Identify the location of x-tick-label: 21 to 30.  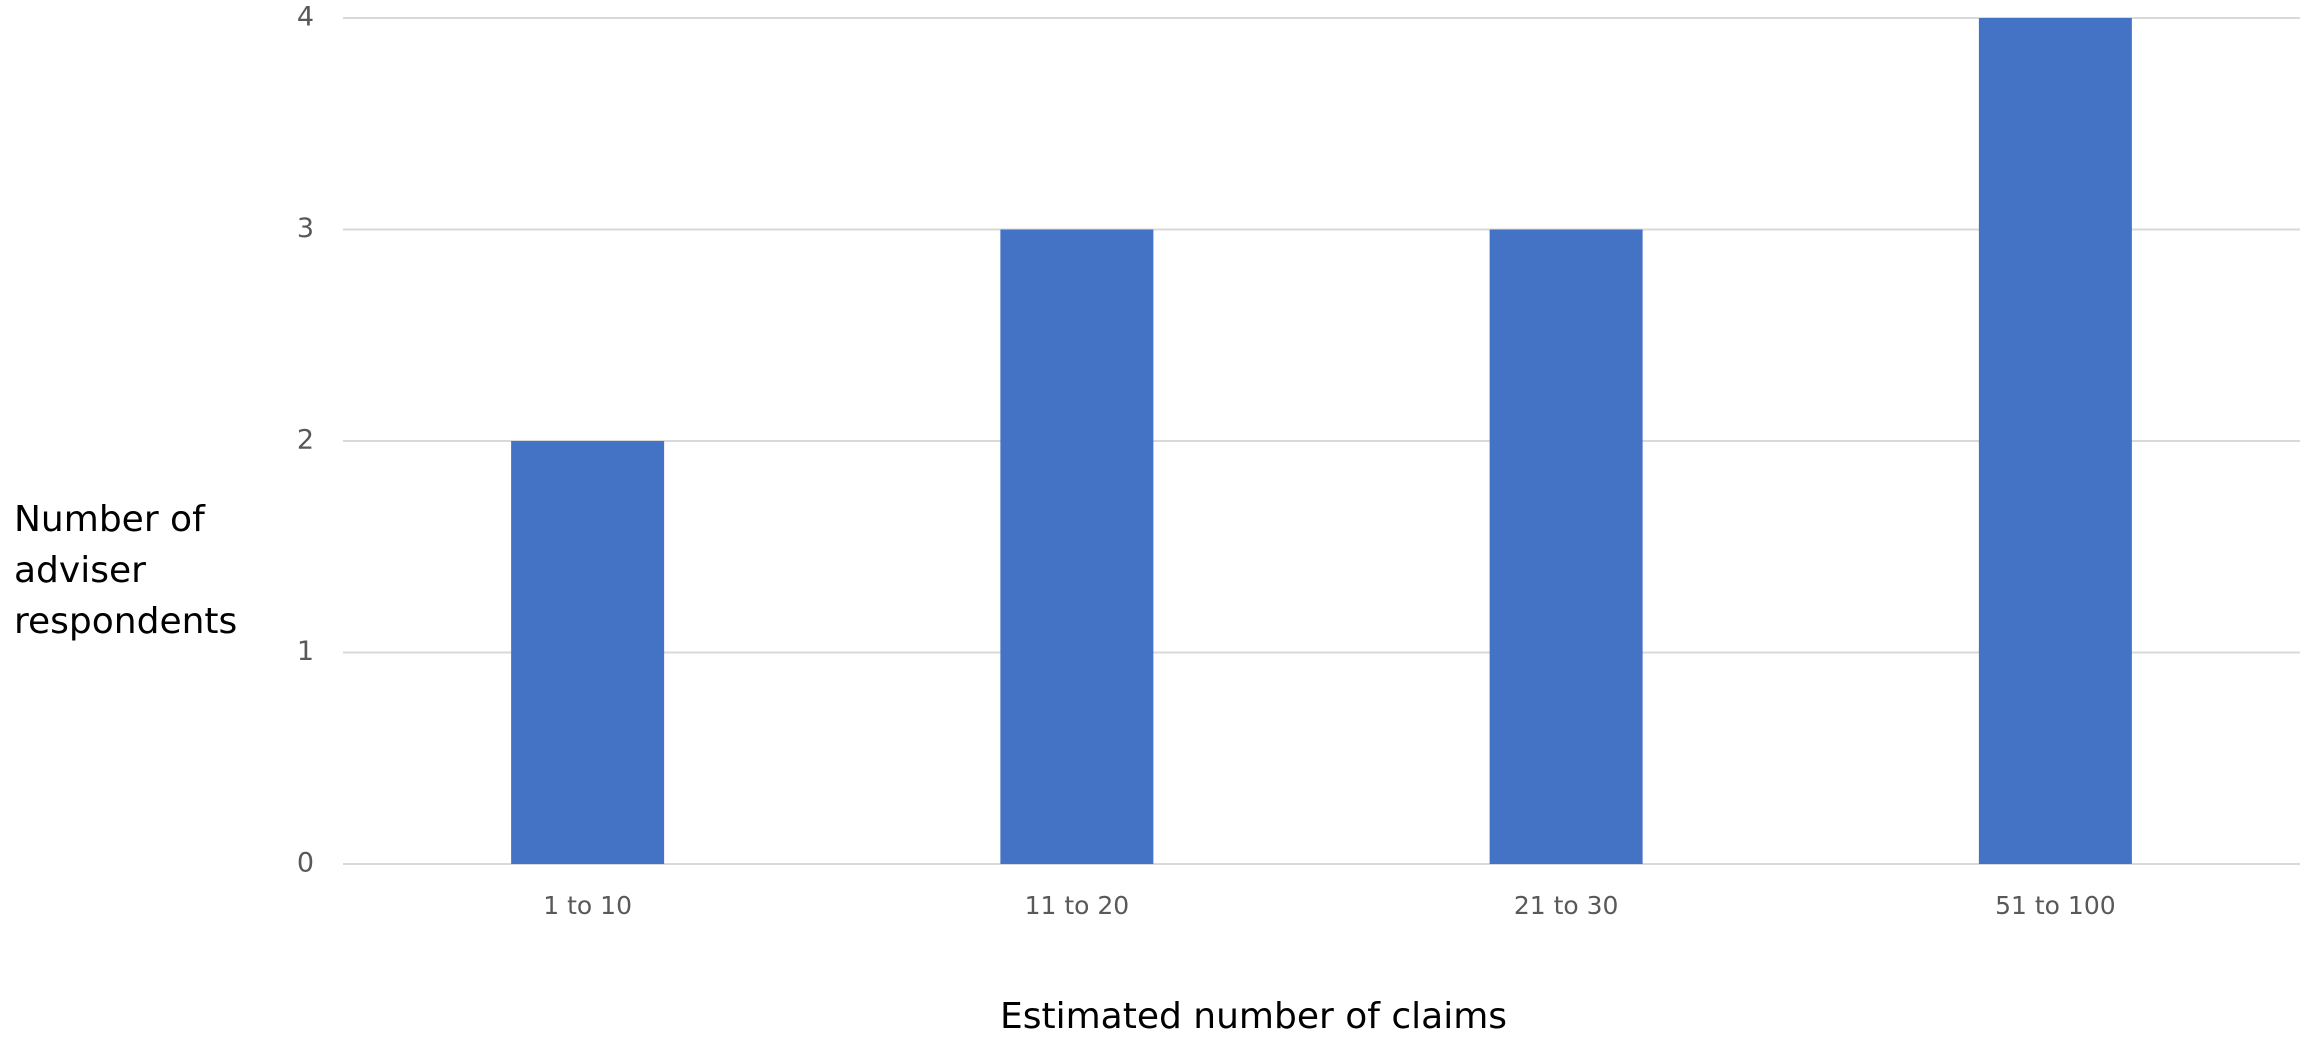
(1566, 905).